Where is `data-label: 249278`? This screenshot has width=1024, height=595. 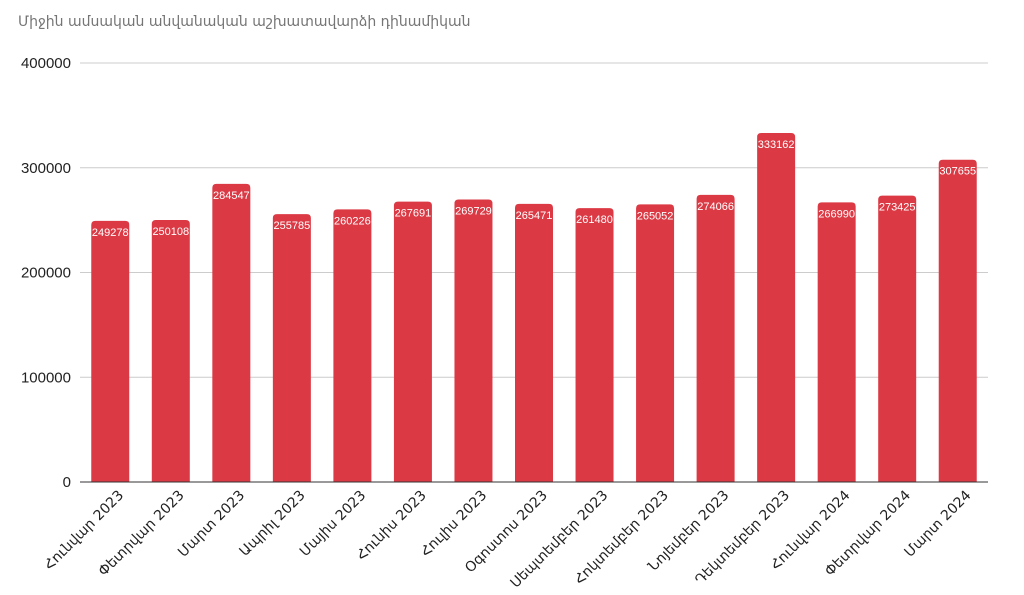
data-label: 249278 is located at coordinates (110, 233).